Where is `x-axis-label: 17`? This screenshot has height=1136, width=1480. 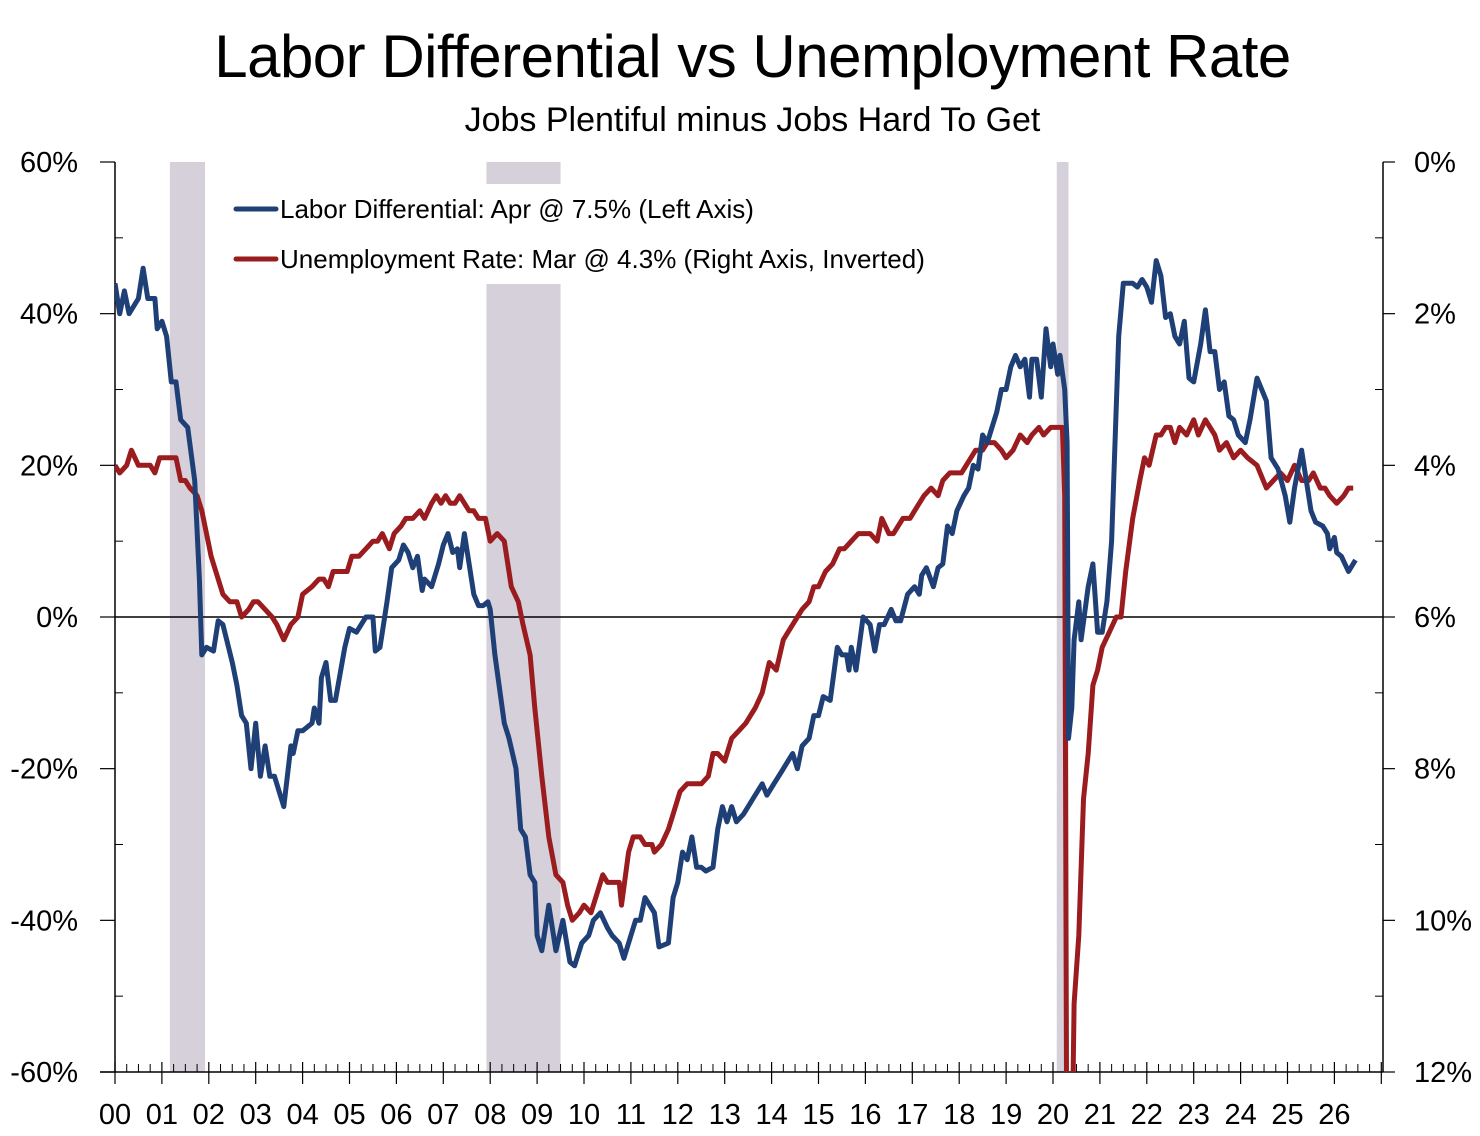
x-axis-label: 17 is located at coordinates (912, 1115).